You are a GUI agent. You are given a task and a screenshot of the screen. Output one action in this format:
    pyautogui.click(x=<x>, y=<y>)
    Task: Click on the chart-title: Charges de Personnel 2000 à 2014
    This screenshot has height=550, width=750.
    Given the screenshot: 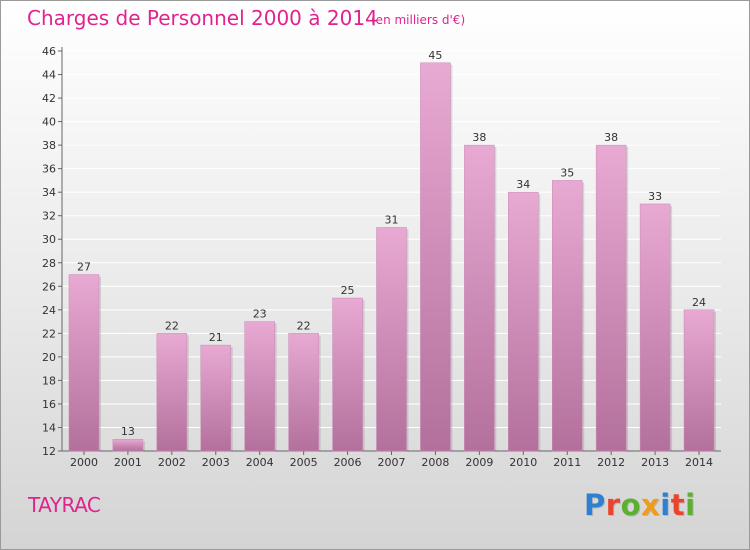 What is the action you would take?
    pyautogui.click(x=202, y=18)
    